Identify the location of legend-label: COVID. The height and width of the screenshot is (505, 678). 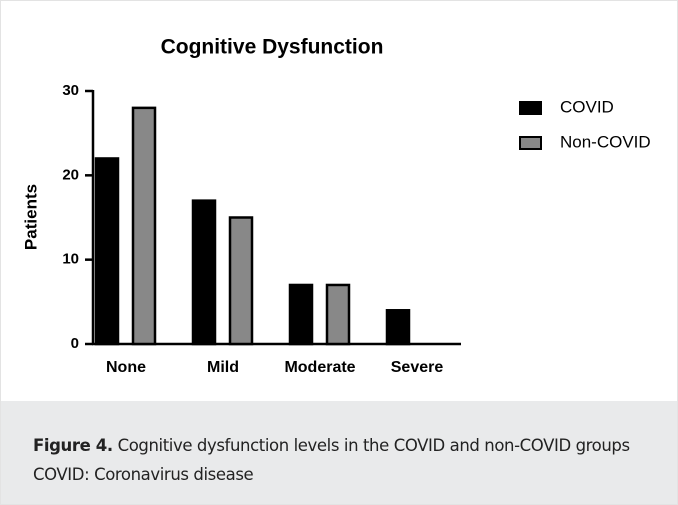
(587, 106).